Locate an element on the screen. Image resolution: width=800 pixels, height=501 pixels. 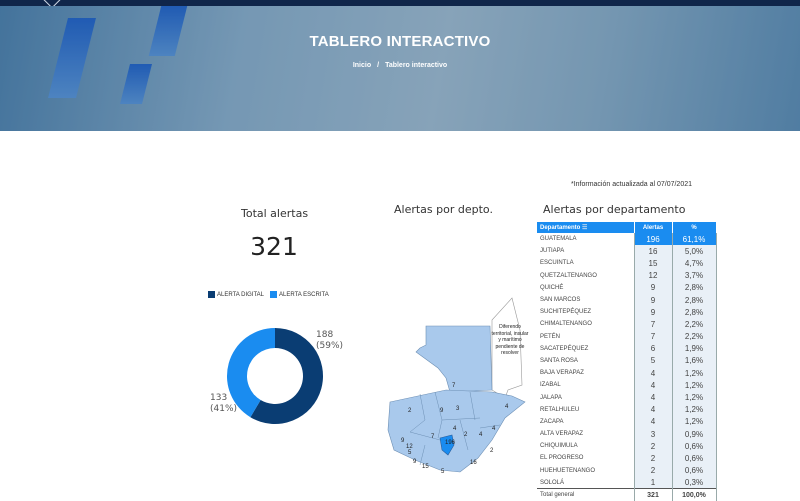
table-row: QUICHÉ 9 2,8% is located at coordinates (627, 287).